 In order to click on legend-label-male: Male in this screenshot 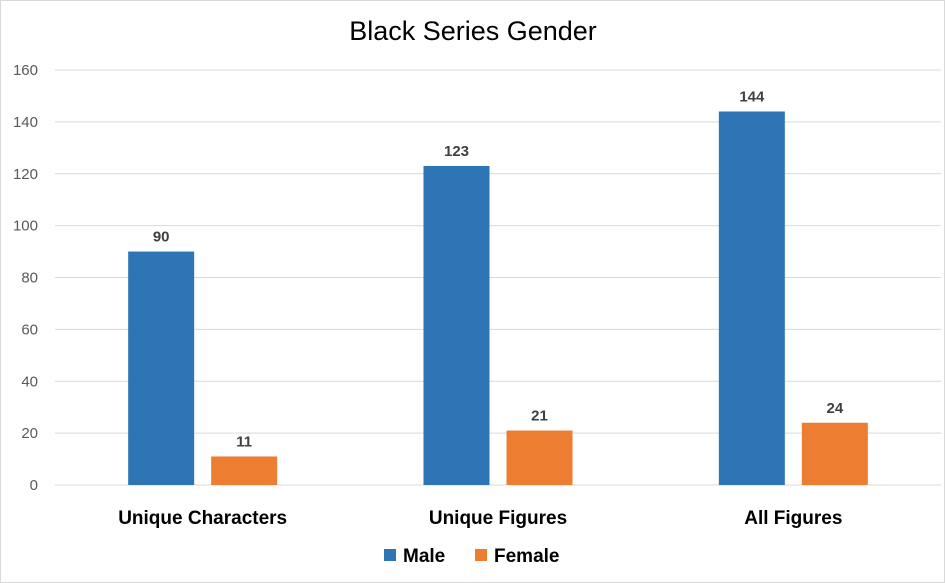, I will do `click(424, 556)`.